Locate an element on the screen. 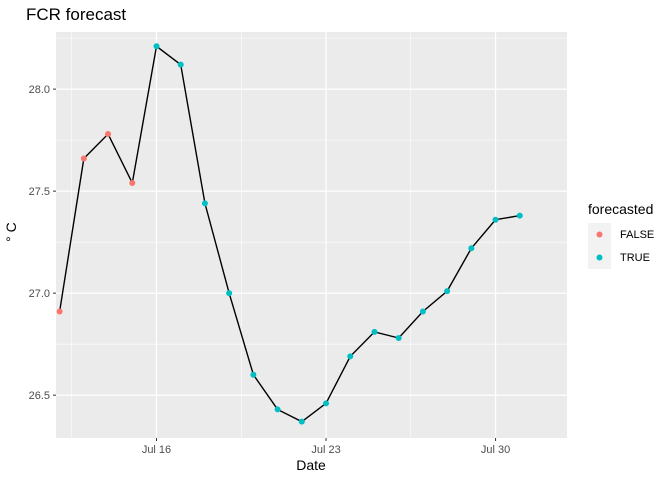 The image size is (672, 480). y-axis: 26.5 27.0 27.5 28.0 is located at coordinates (42, 243).